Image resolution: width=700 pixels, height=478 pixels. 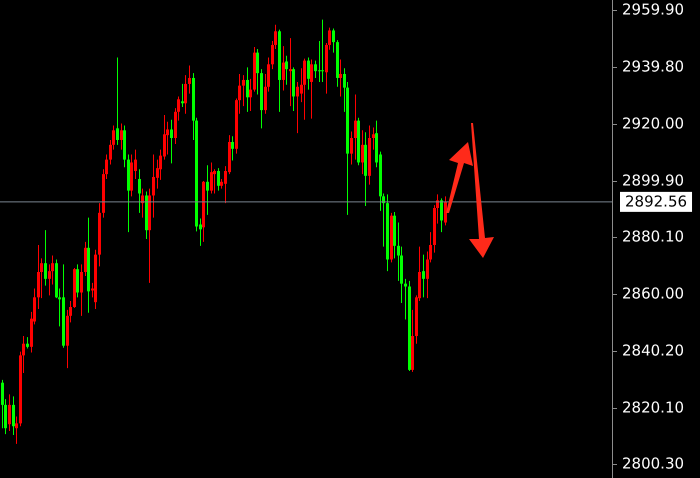 I want to click on y-tick-label: 2820.10, so click(x=653, y=407).